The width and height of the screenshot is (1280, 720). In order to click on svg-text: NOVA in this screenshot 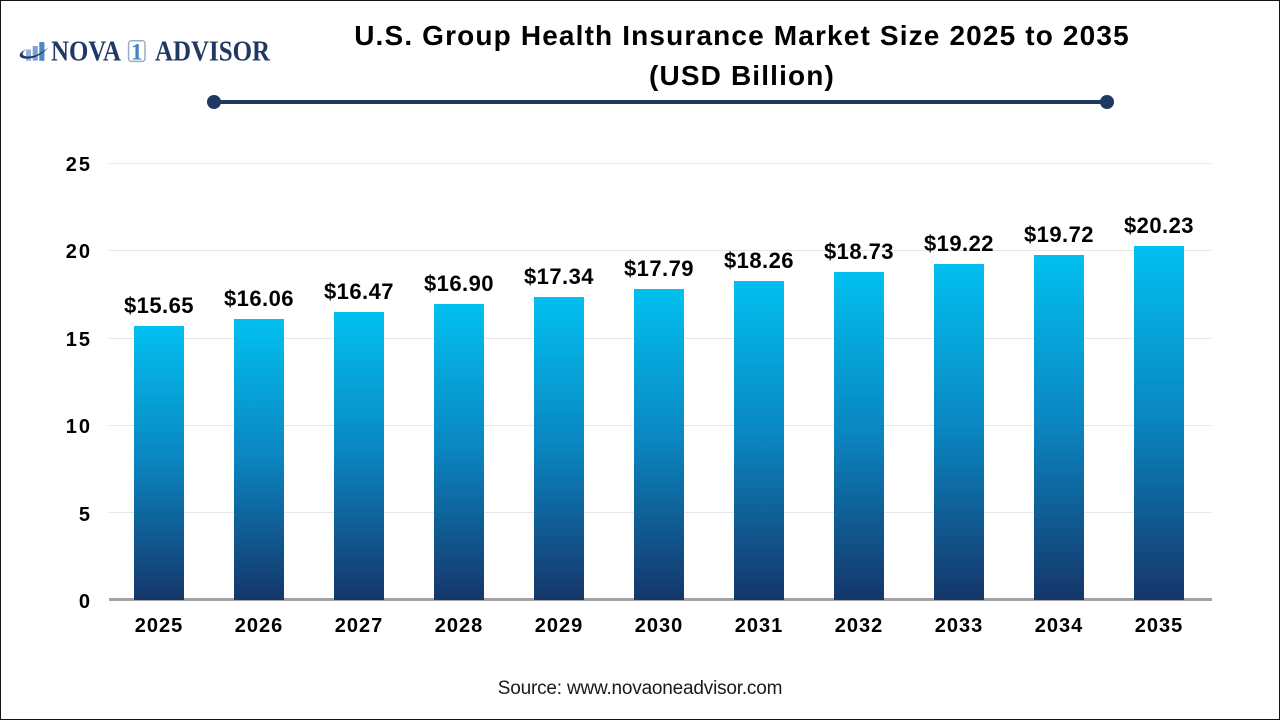, I will do `click(86, 52)`.